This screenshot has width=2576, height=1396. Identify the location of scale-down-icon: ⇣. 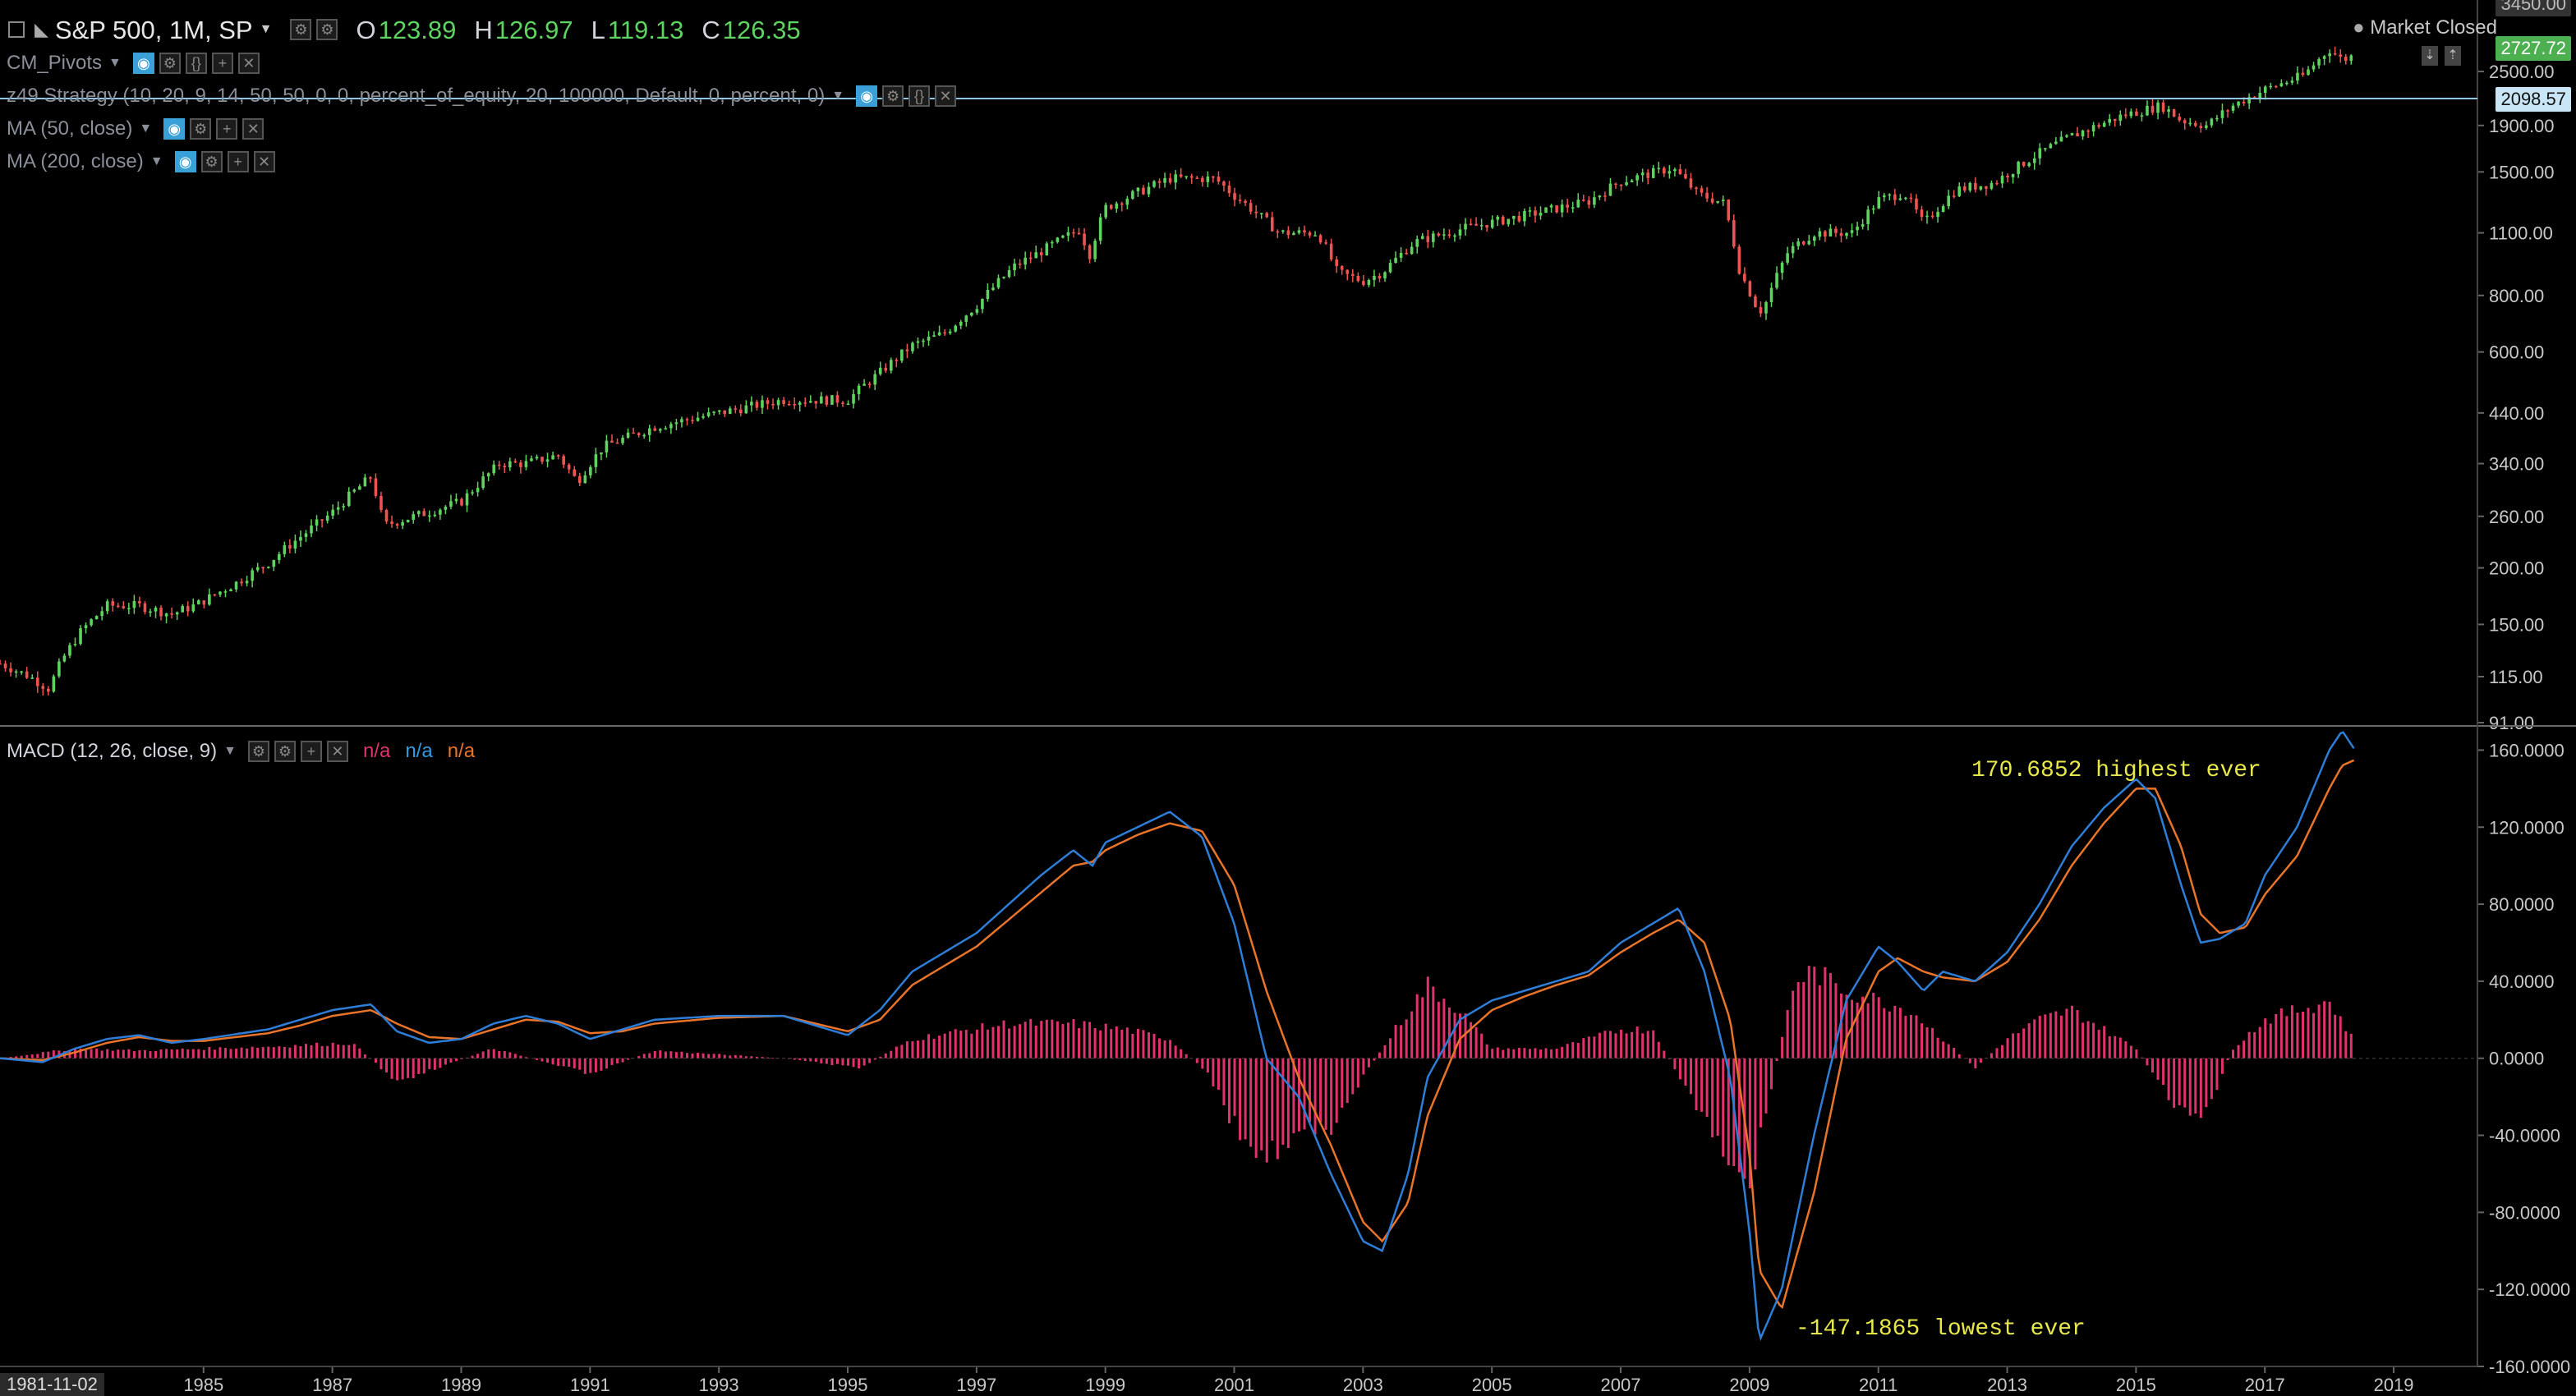
(2430, 56).